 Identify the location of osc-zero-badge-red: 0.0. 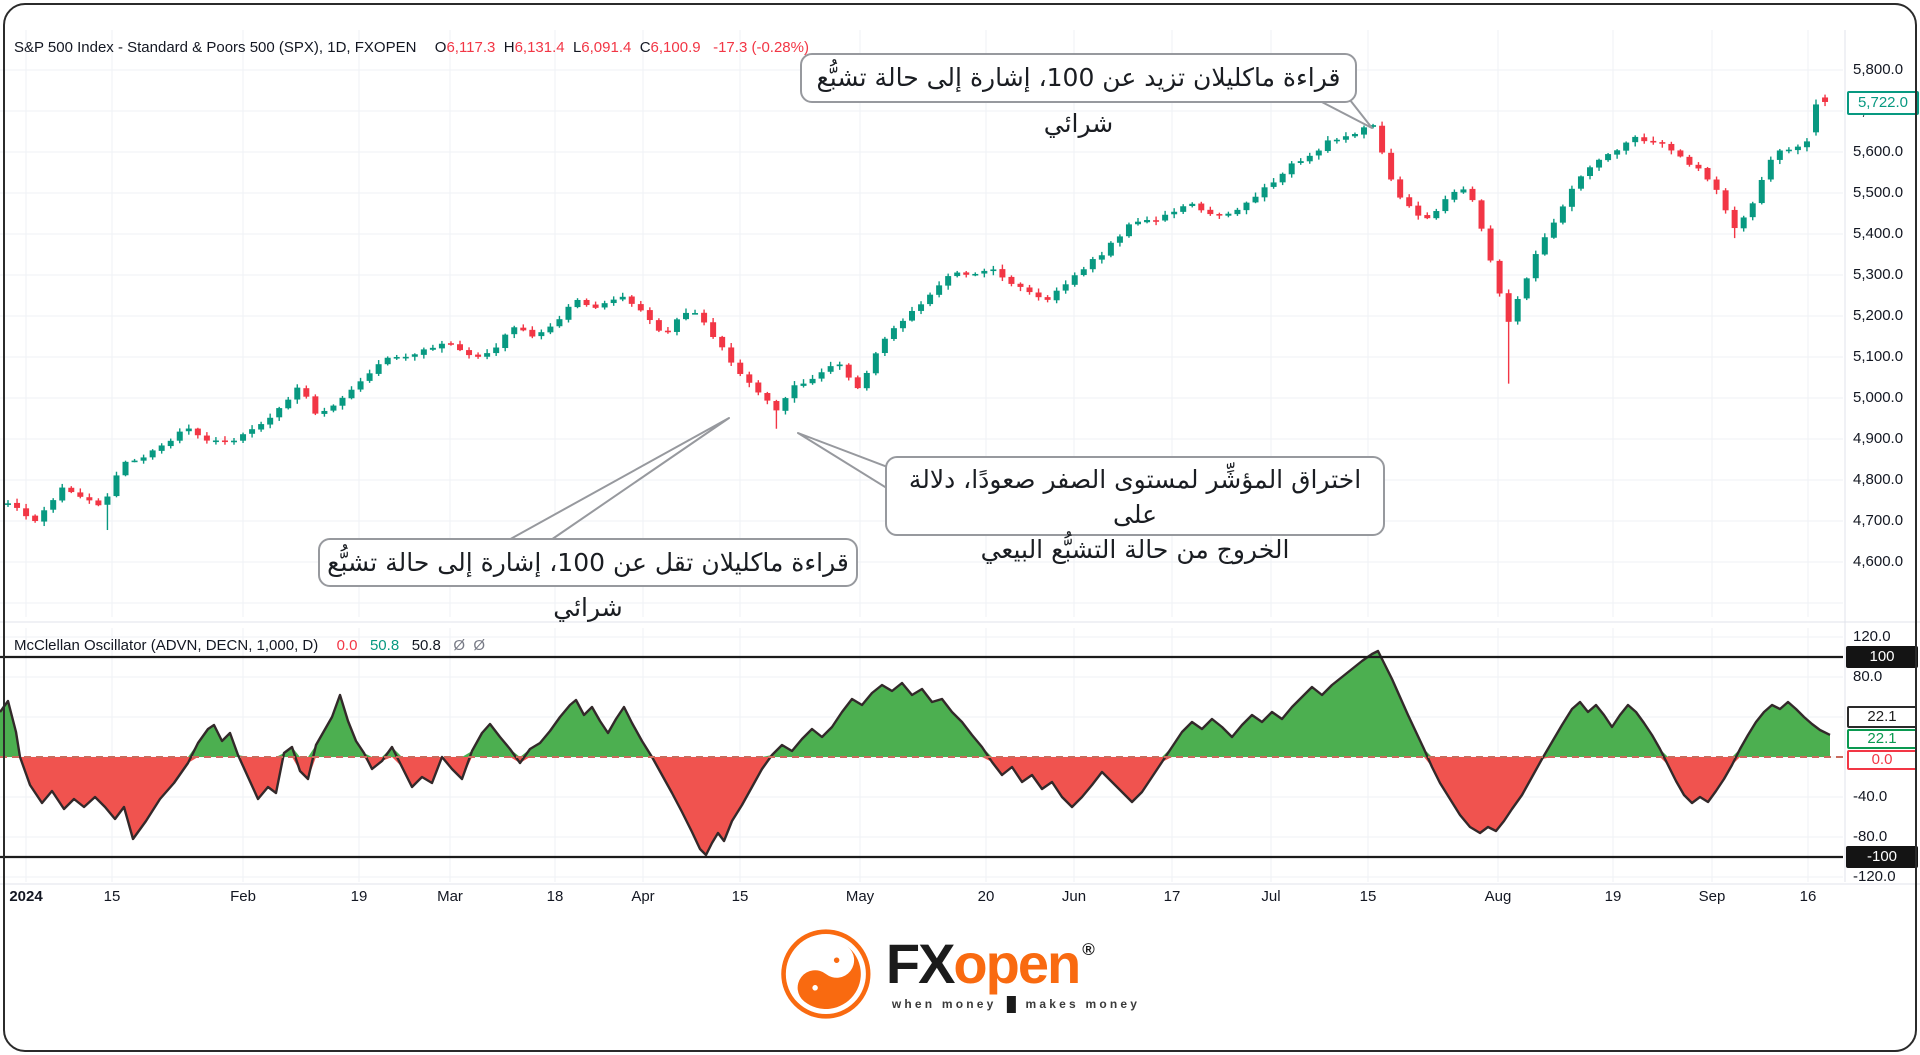
(1882, 760).